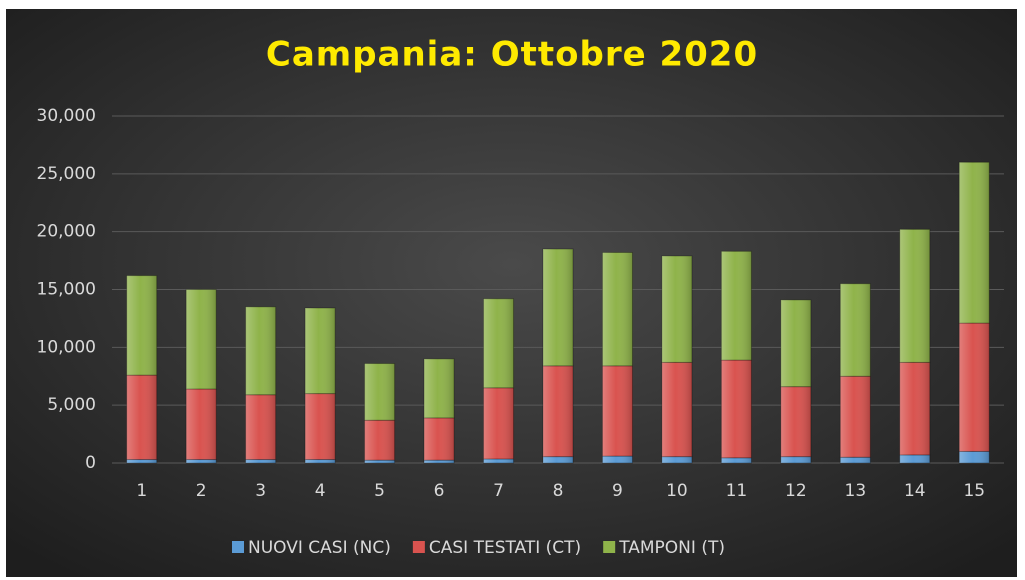 This screenshot has width=1025, height=580. I want to click on chart-title: Campania: Ottobre 2020, so click(512, 55).